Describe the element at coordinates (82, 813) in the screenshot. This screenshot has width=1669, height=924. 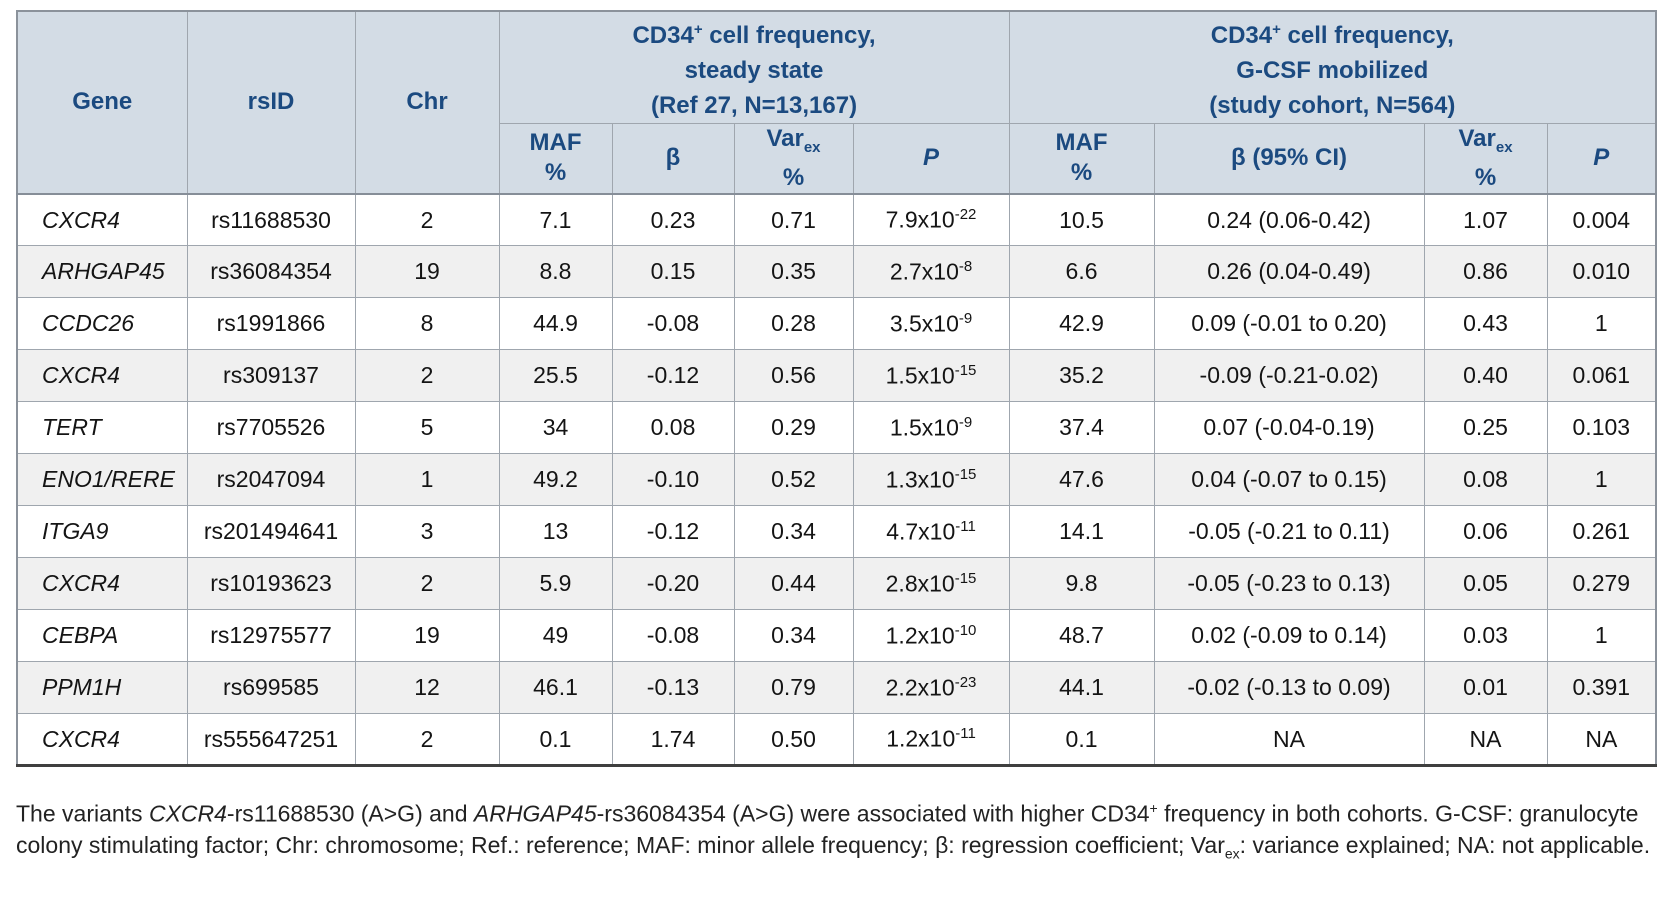
I see `footnote-segment: The variants` at that location.